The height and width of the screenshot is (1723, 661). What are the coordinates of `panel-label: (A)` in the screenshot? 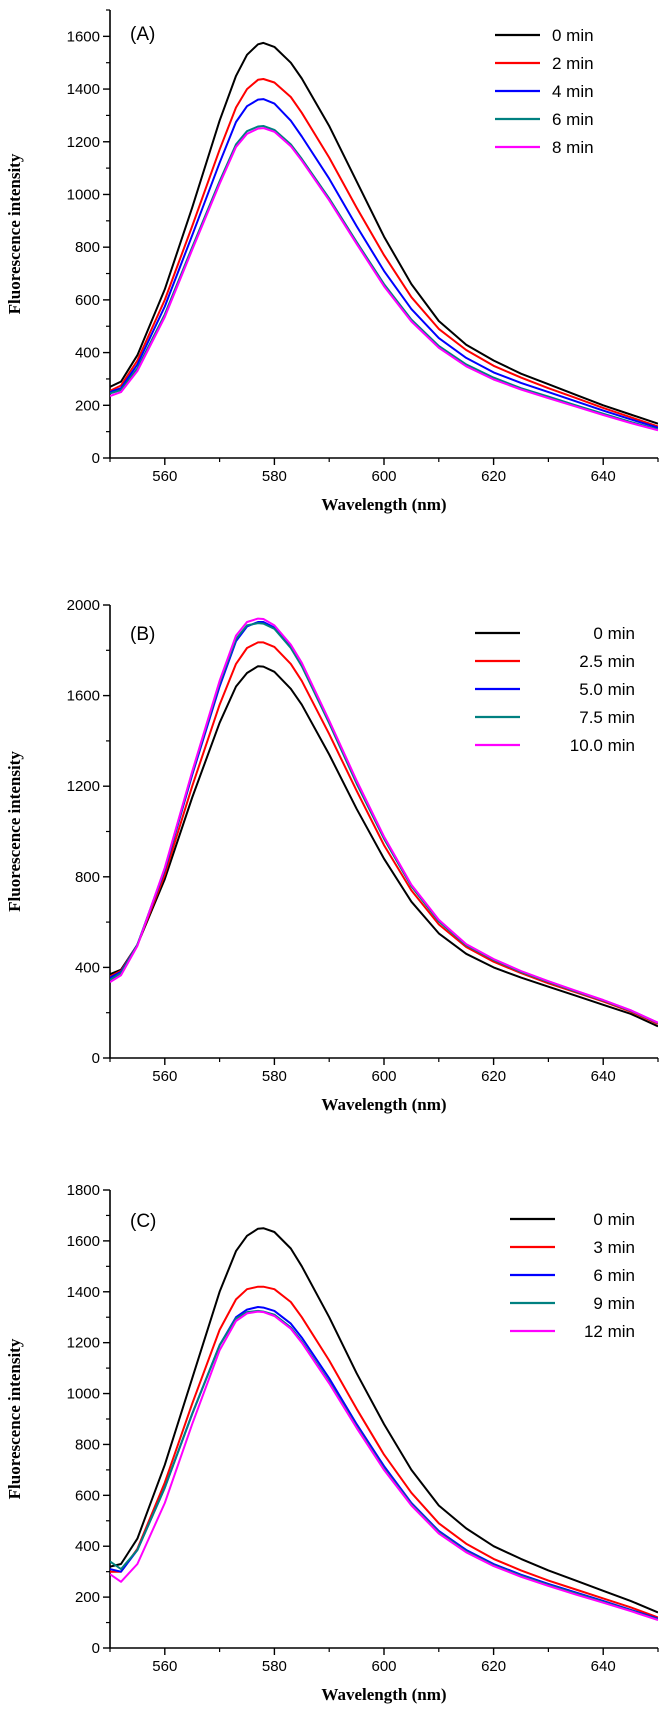 It's located at (142, 34).